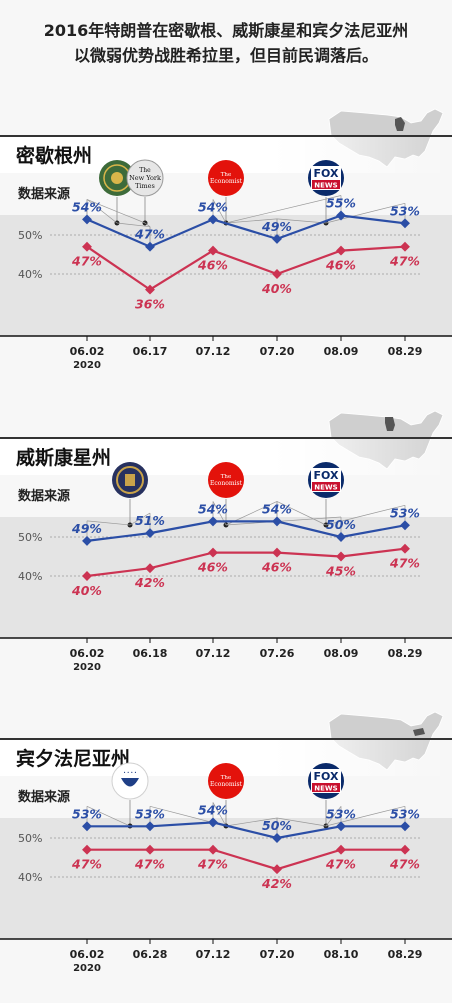  I want to click on state-title: 宾夕法尼亚州, so click(73, 757).